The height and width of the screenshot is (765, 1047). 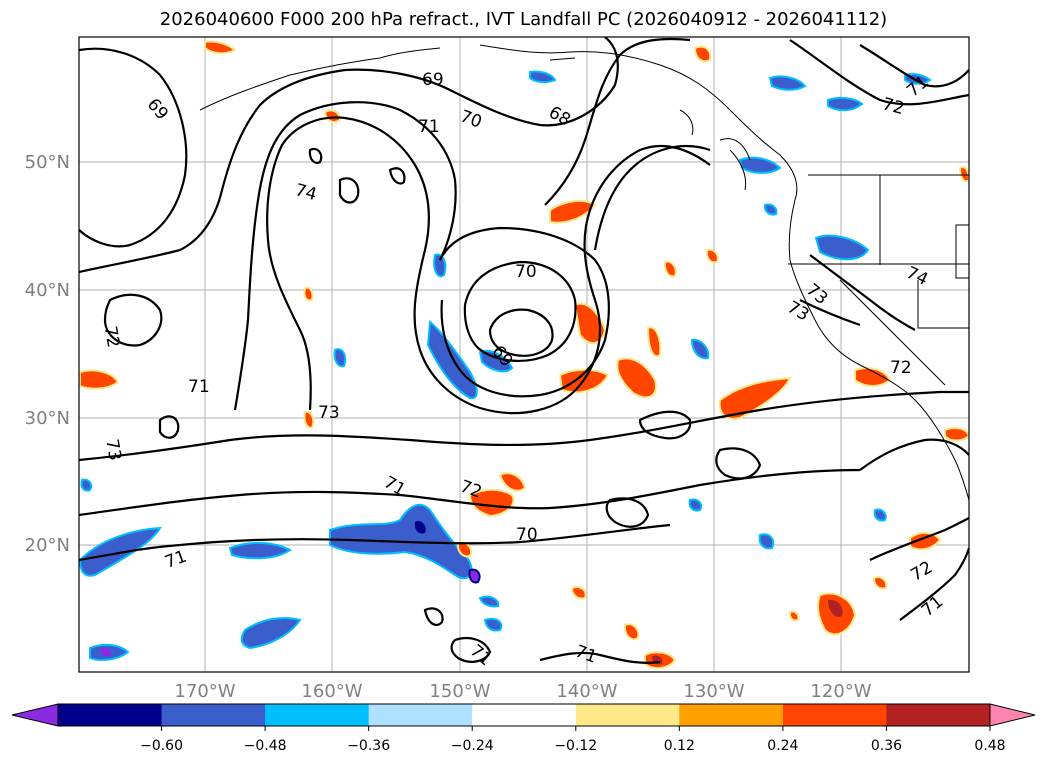 What do you see at coordinates (459, 691) in the screenshot?
I see `lon-label-150w: 150°W` at bounding box center [459, 691].